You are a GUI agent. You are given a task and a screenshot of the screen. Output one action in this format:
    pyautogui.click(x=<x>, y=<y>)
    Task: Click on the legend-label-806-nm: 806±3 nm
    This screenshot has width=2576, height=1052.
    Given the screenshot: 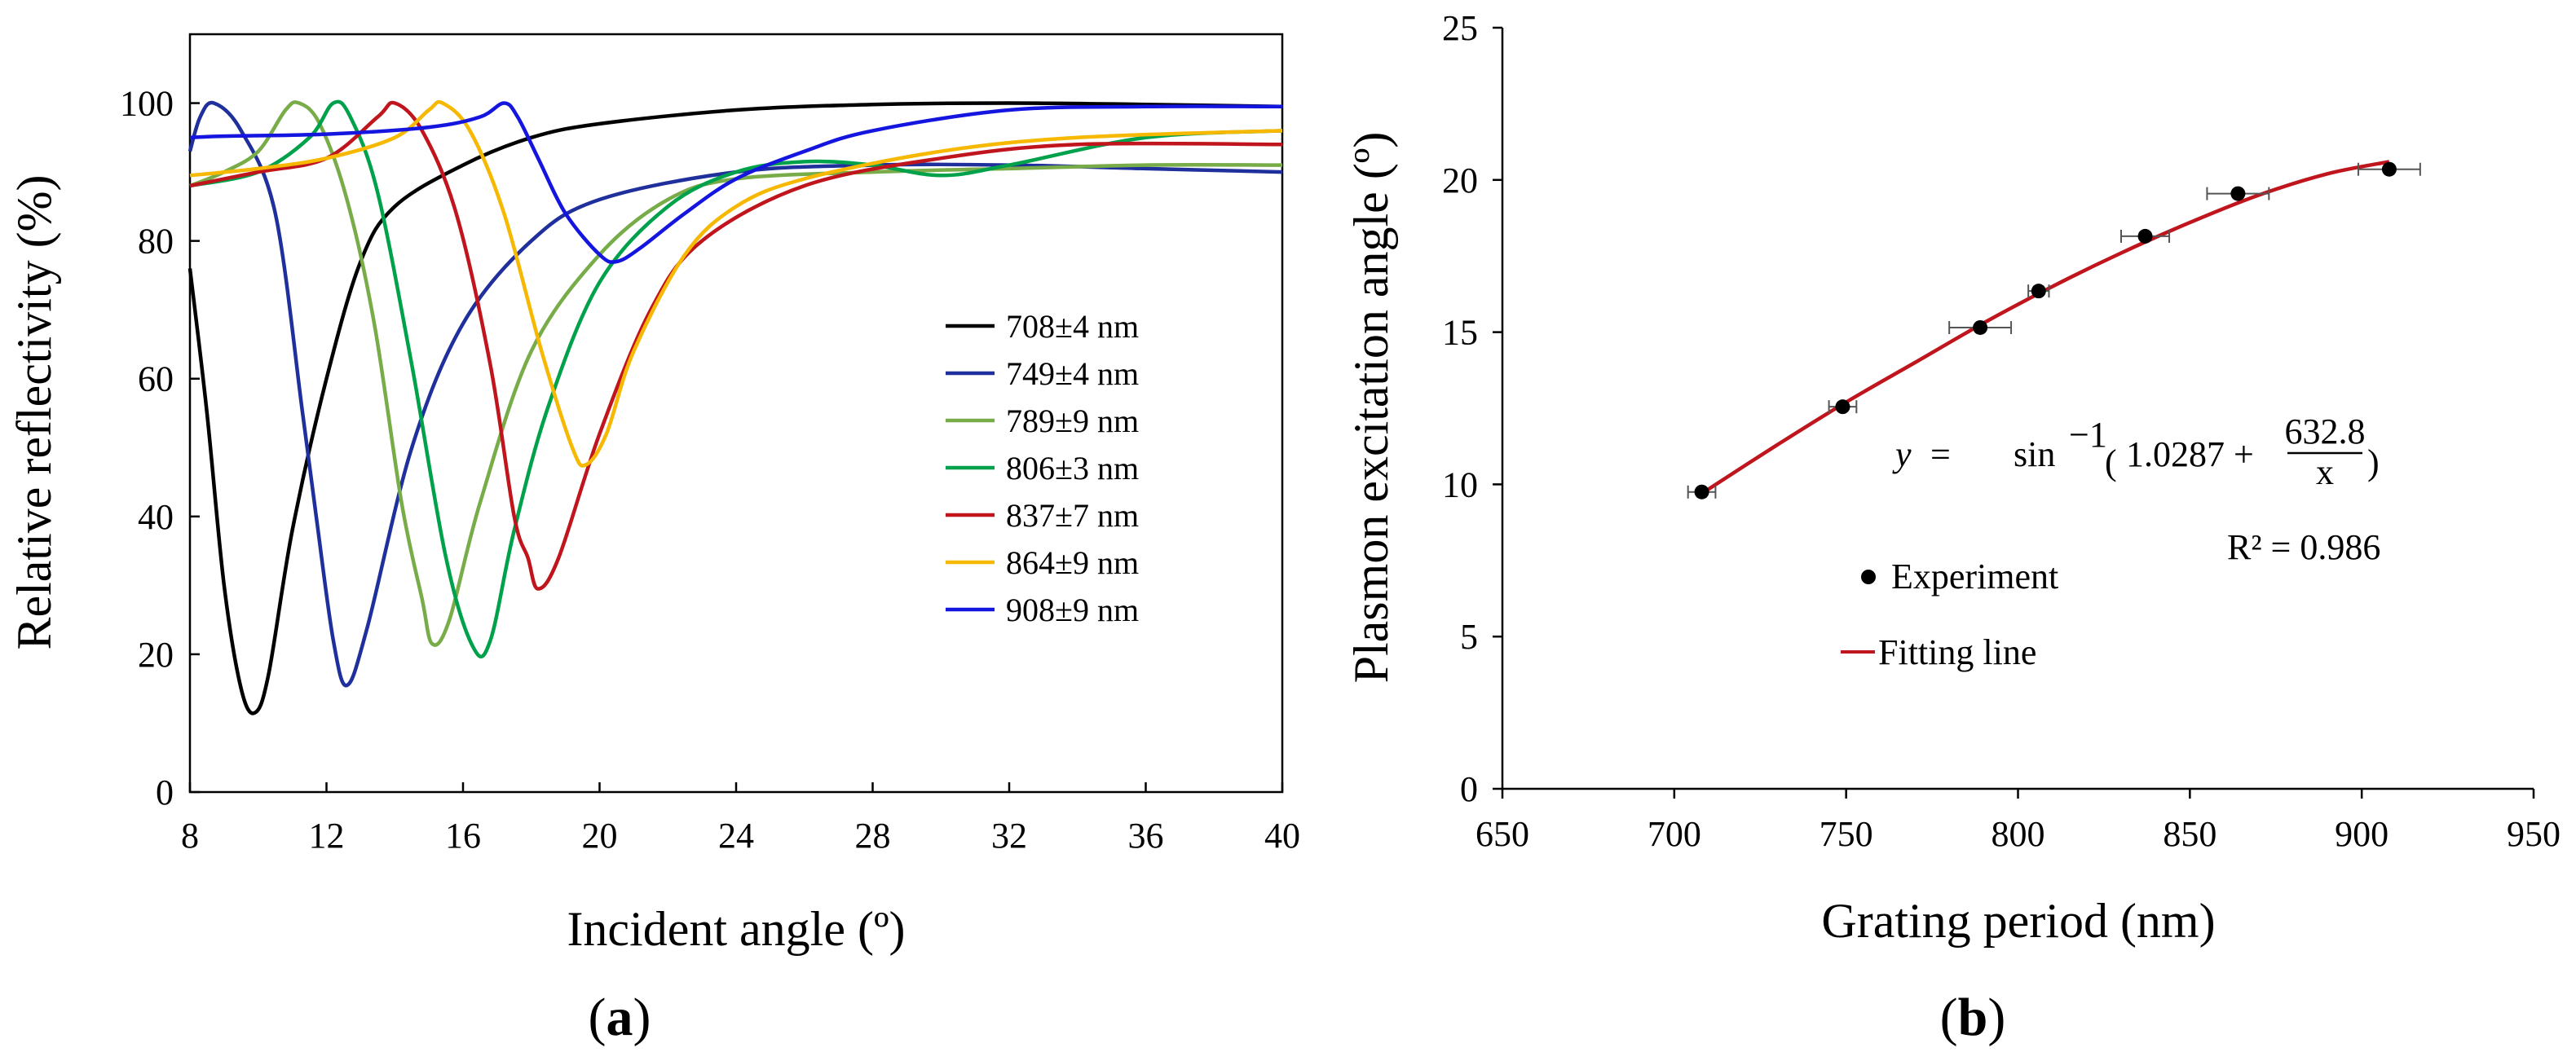 What is the action you would take?
    pyautogui.click(x=1072, y=468)
    